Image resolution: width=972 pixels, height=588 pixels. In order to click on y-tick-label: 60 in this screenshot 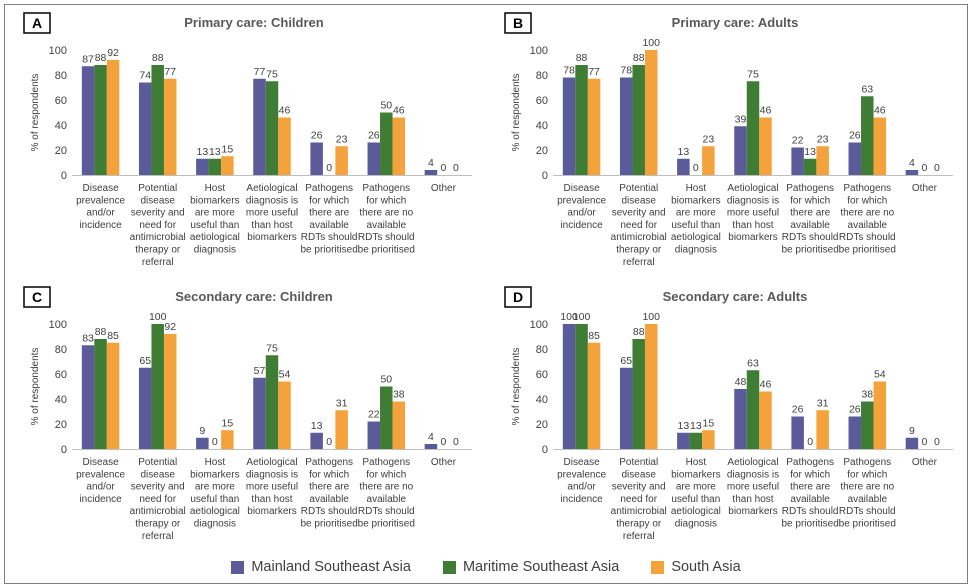, I will do `click(61, 375)`.